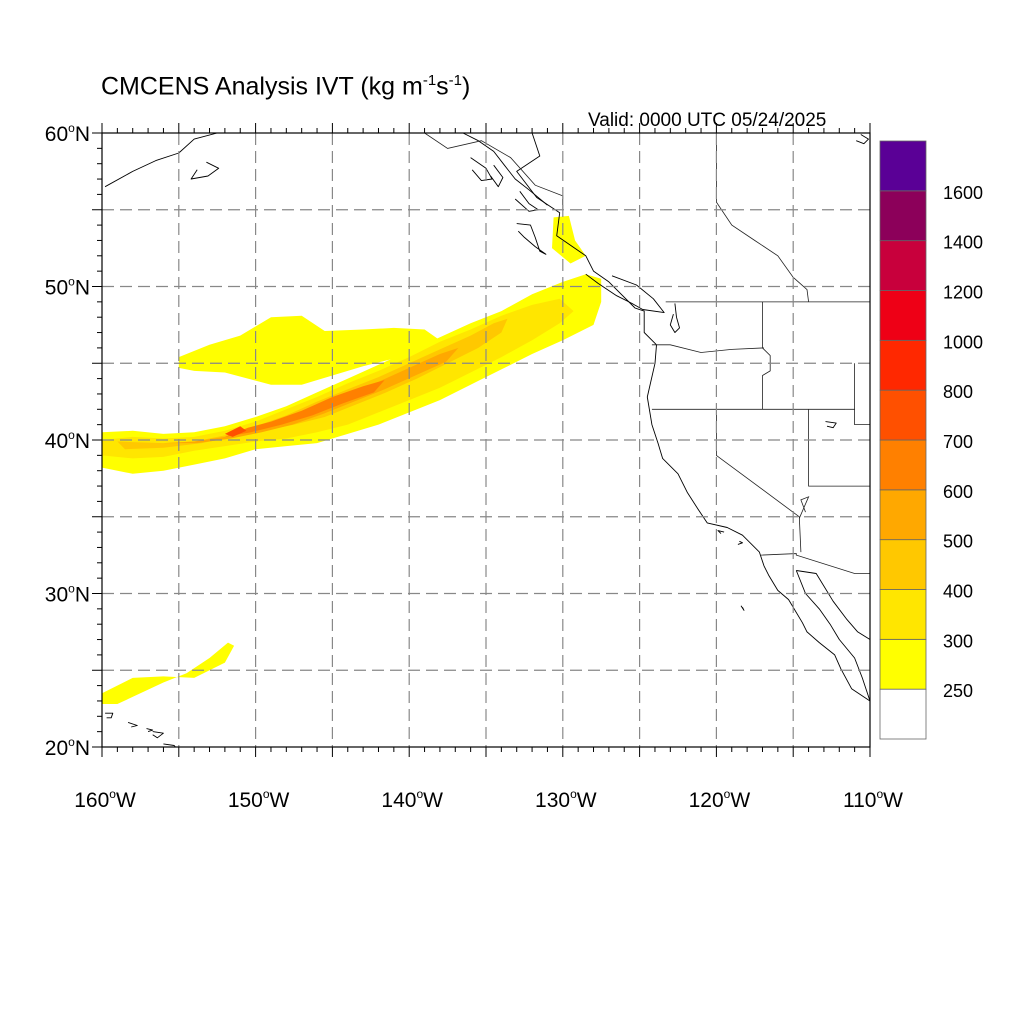 The width and height of the screenshot is (1024, 1024). I want to click on colorbar-label: 250, so click(958, 691).